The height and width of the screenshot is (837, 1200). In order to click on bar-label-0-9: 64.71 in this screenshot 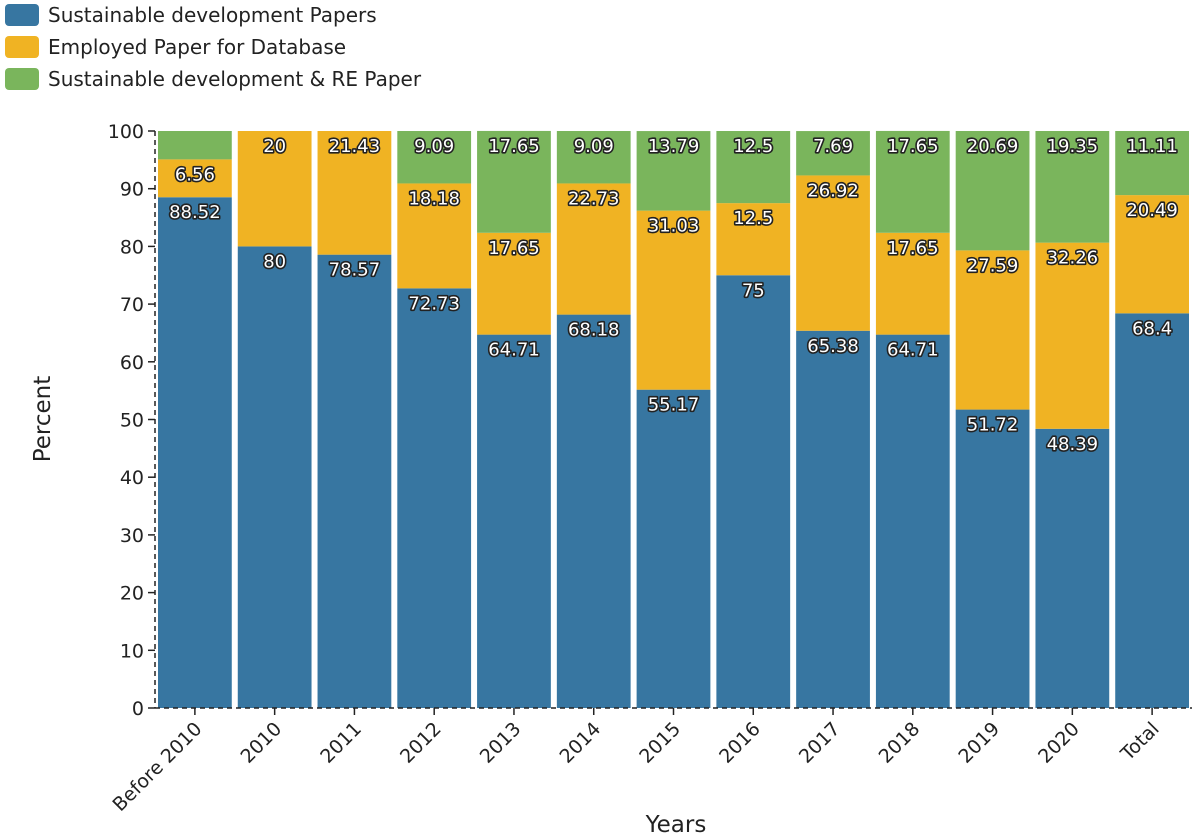, I will do `click(913, 350)`.